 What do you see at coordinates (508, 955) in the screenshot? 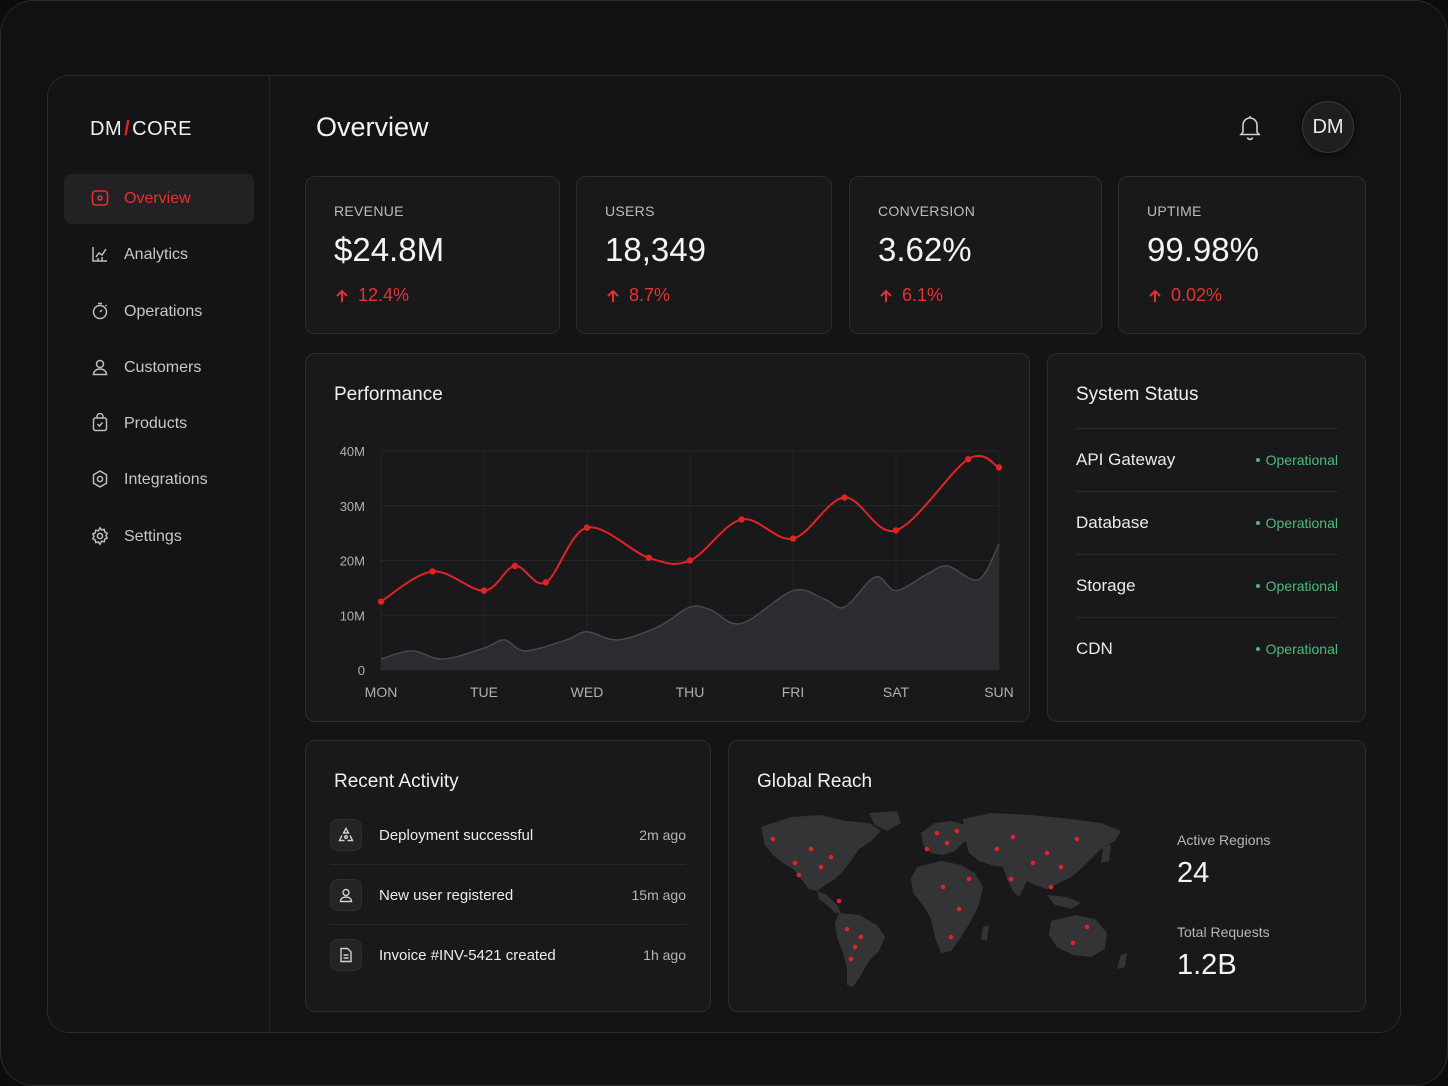
I see `activity-item: Invoice #INV-5421 created 1h ago` at bounding box center [508, 955].